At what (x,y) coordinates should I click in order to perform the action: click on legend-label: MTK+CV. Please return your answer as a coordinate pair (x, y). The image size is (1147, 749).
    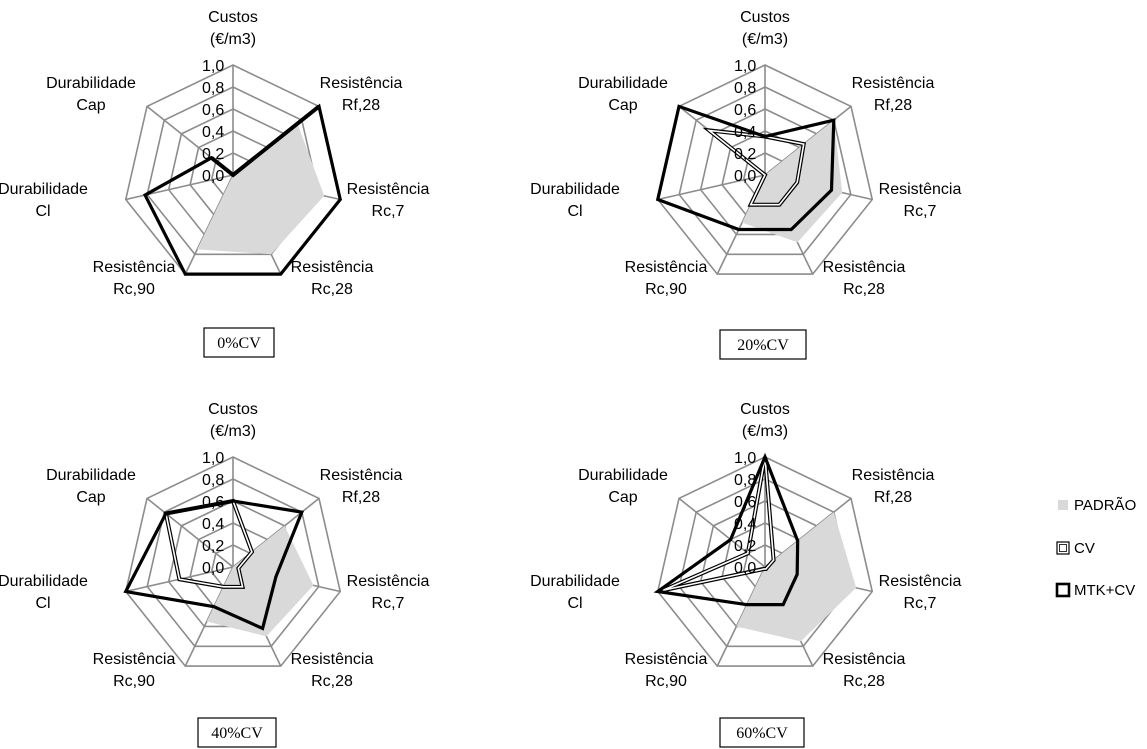
    Looking at the image, I should click on (1104, 590).